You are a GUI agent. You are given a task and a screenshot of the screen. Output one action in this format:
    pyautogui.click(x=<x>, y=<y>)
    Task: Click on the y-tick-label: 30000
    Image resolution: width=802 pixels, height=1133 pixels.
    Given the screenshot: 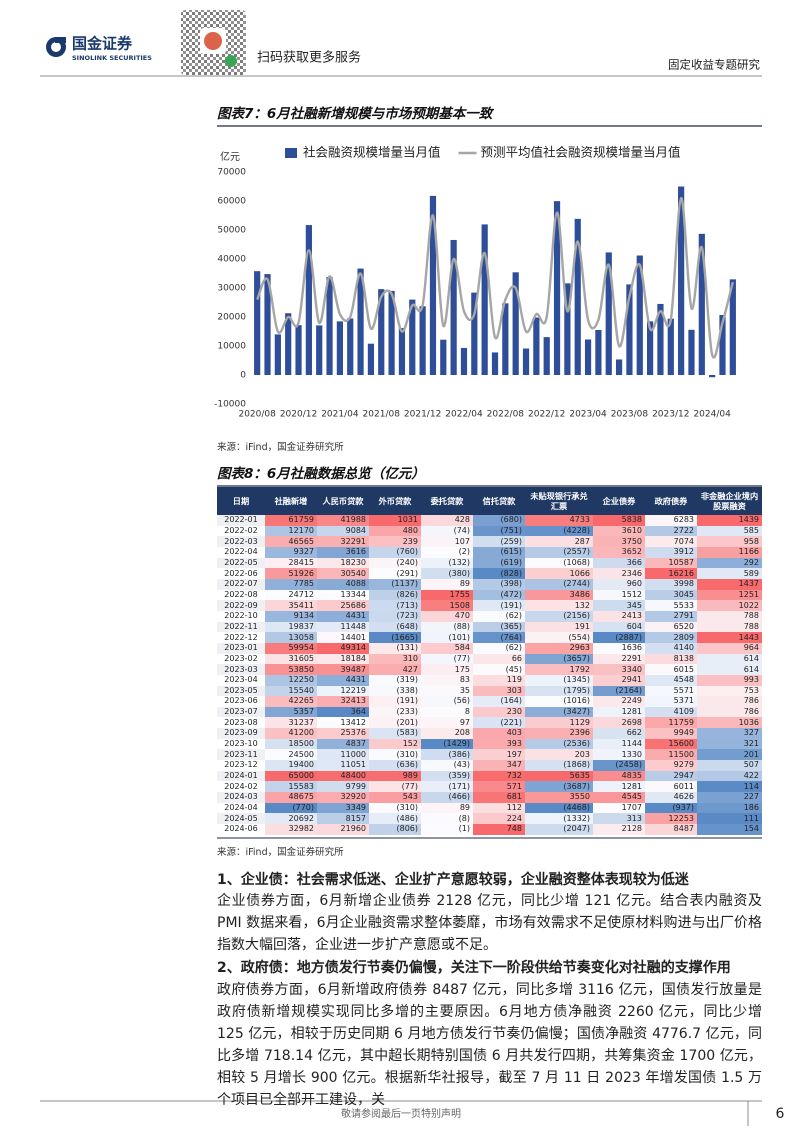 What is the action you would take?
    pyautogui.click(x=231, y=289)
    